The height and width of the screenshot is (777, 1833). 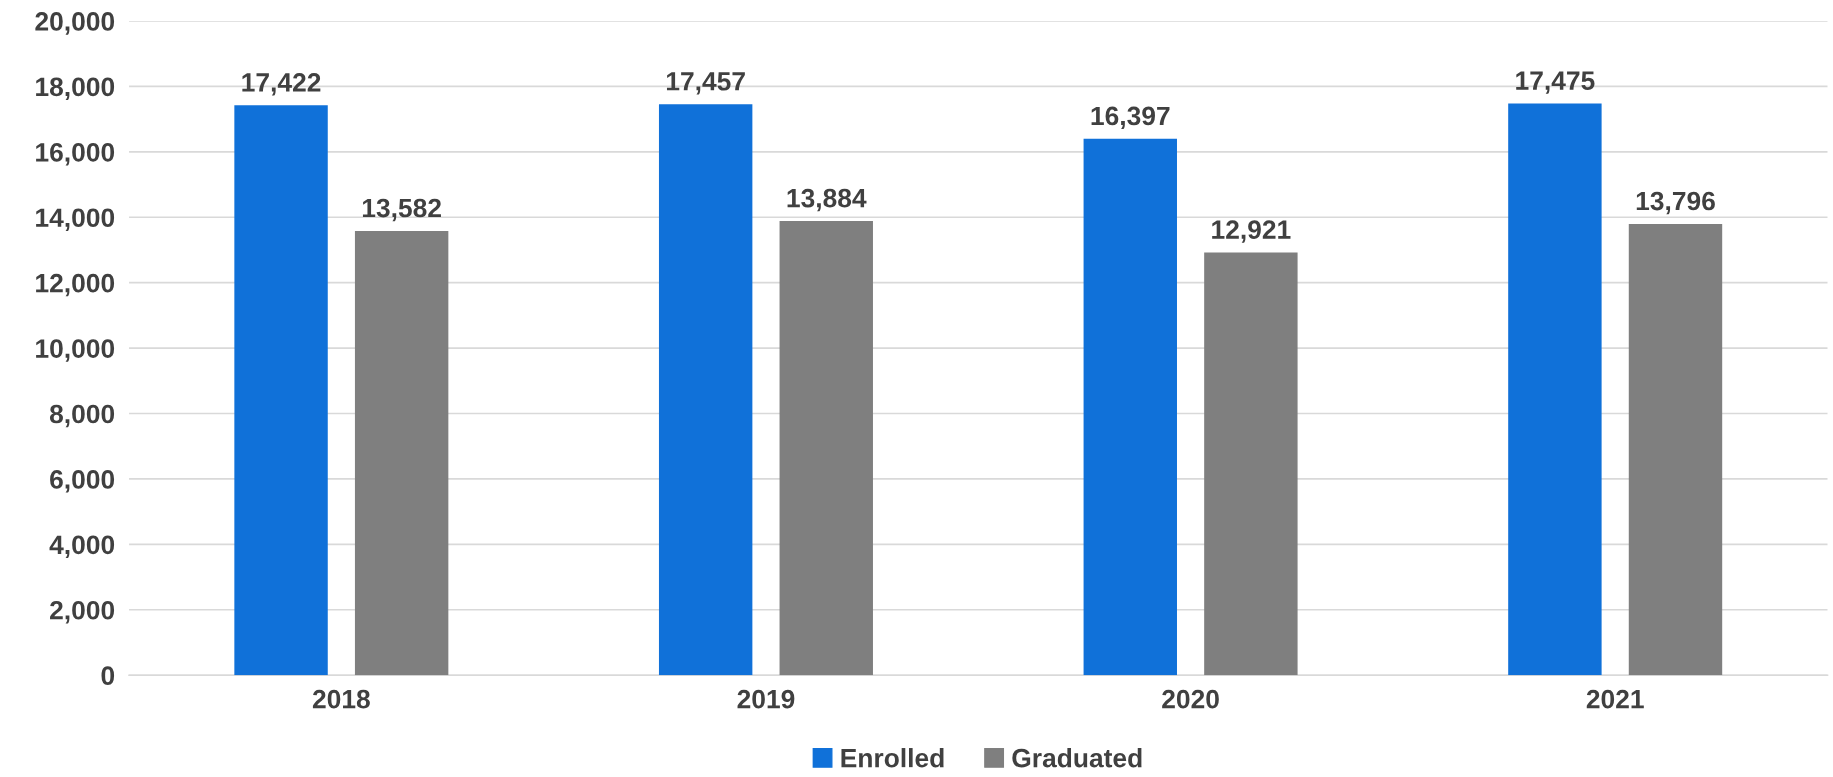 What do you see at coordinates (1675, 203) in the screenshot?
I see `text: 13,796` at bounding box center [1675, 203].